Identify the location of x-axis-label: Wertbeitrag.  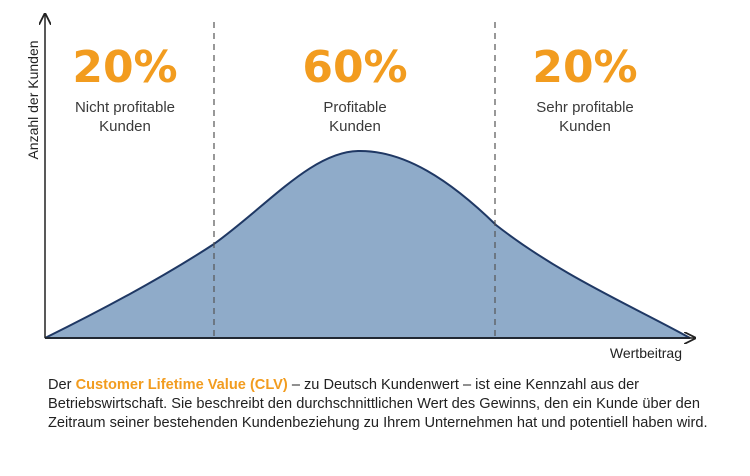
(646, 353).